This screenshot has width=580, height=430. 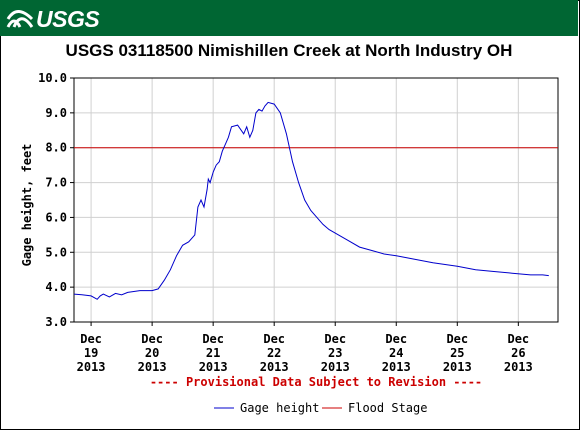 I want to click on x-tick-label: 22, so click(x=274, y=353).